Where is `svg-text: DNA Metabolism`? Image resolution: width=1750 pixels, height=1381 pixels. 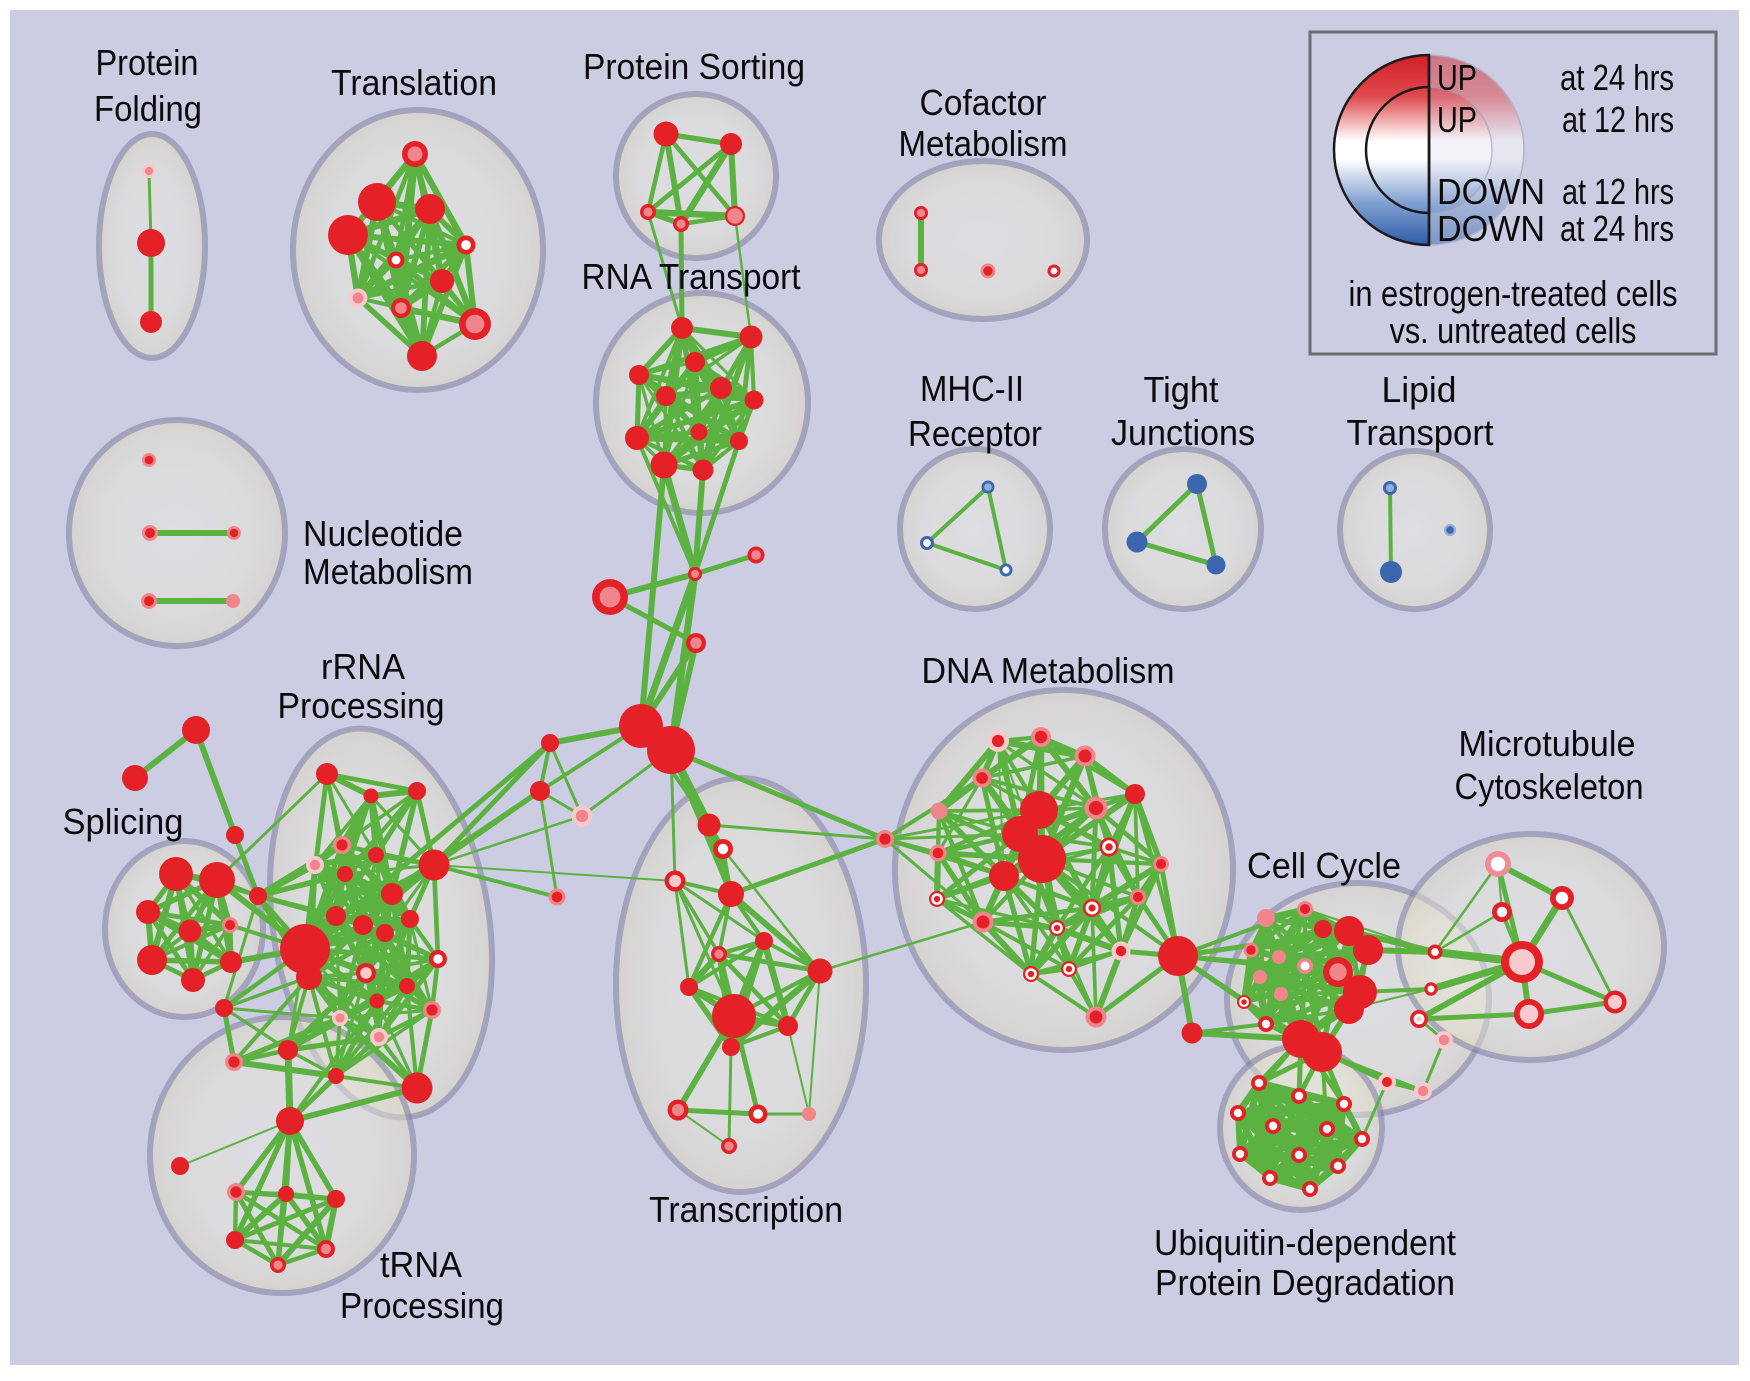 svg-text: DNA Metabolism is located at coordinates (1048, 670).